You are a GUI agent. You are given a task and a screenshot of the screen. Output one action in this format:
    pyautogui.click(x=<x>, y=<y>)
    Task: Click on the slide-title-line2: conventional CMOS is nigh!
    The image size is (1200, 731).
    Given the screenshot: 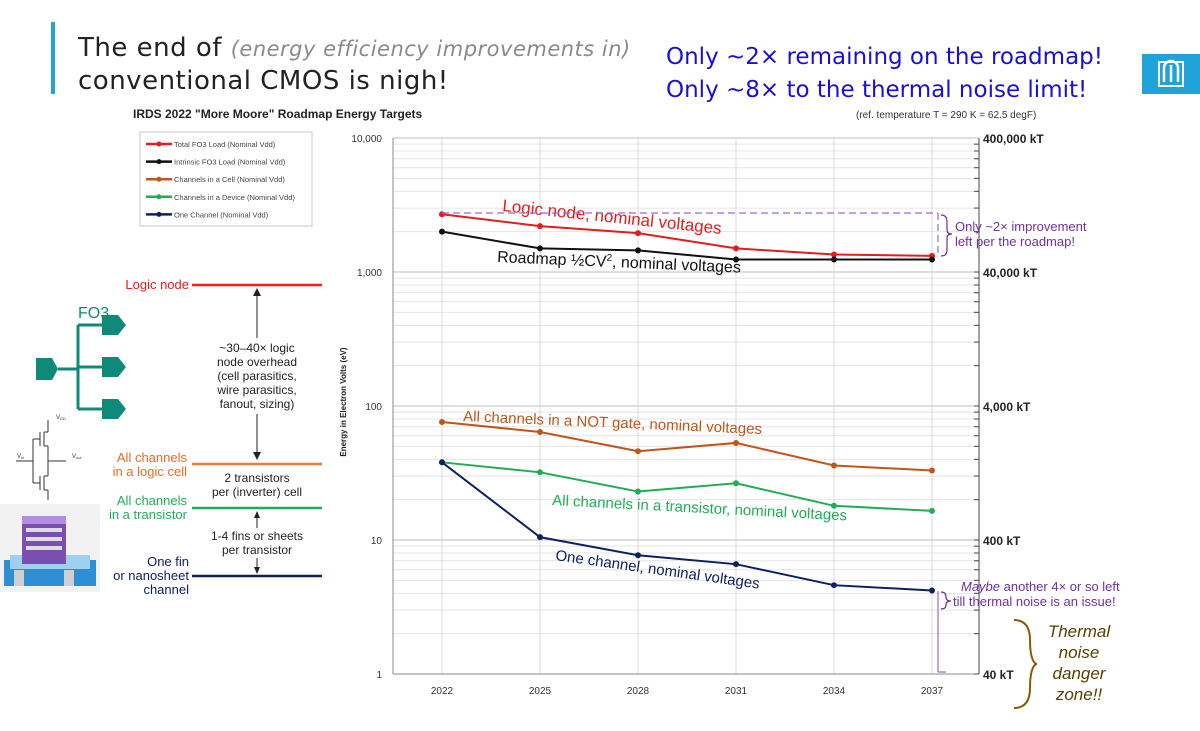 What is the action you would take?
    pyautogui.click(x=263, y=81)
    